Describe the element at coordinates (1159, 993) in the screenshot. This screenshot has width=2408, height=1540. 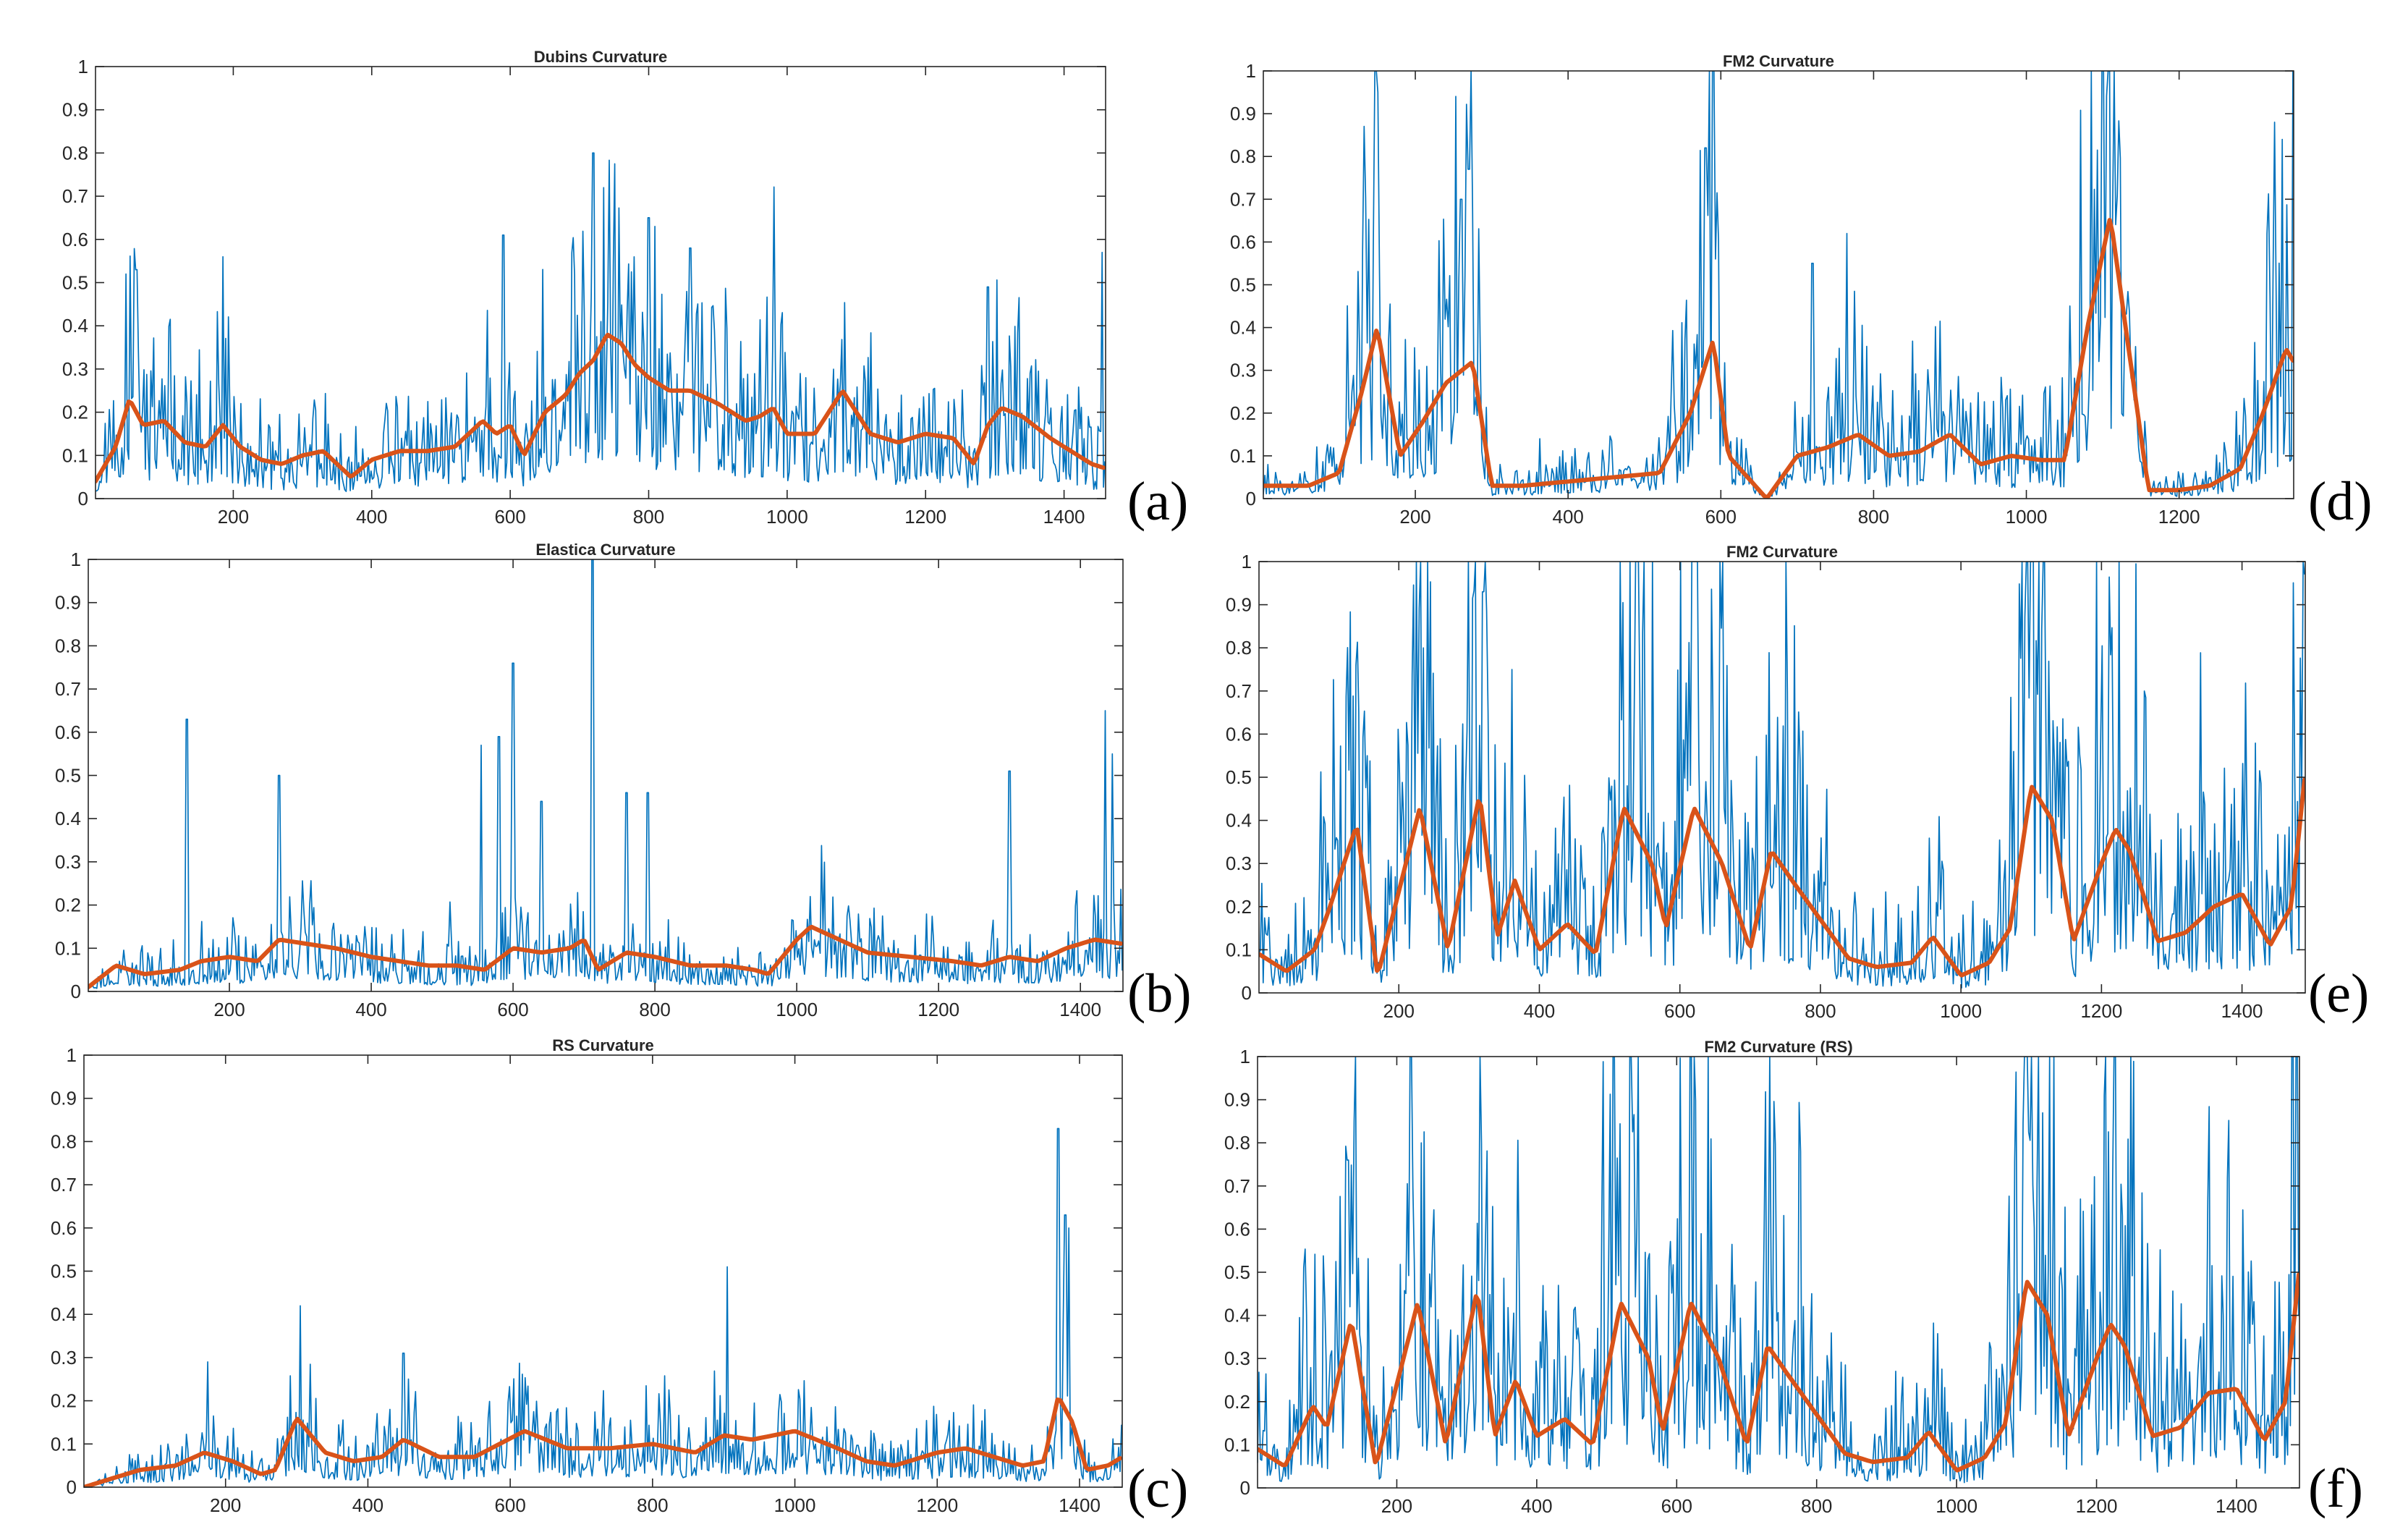
I see `panel-label: (b)` at that location.